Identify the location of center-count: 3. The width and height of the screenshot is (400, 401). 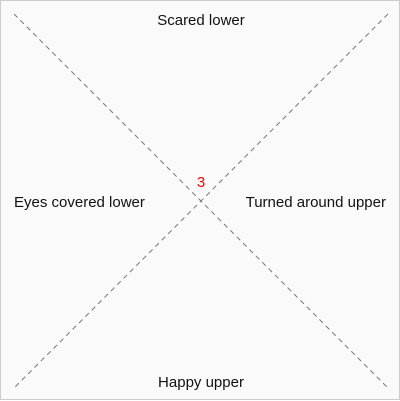
(201, 182).